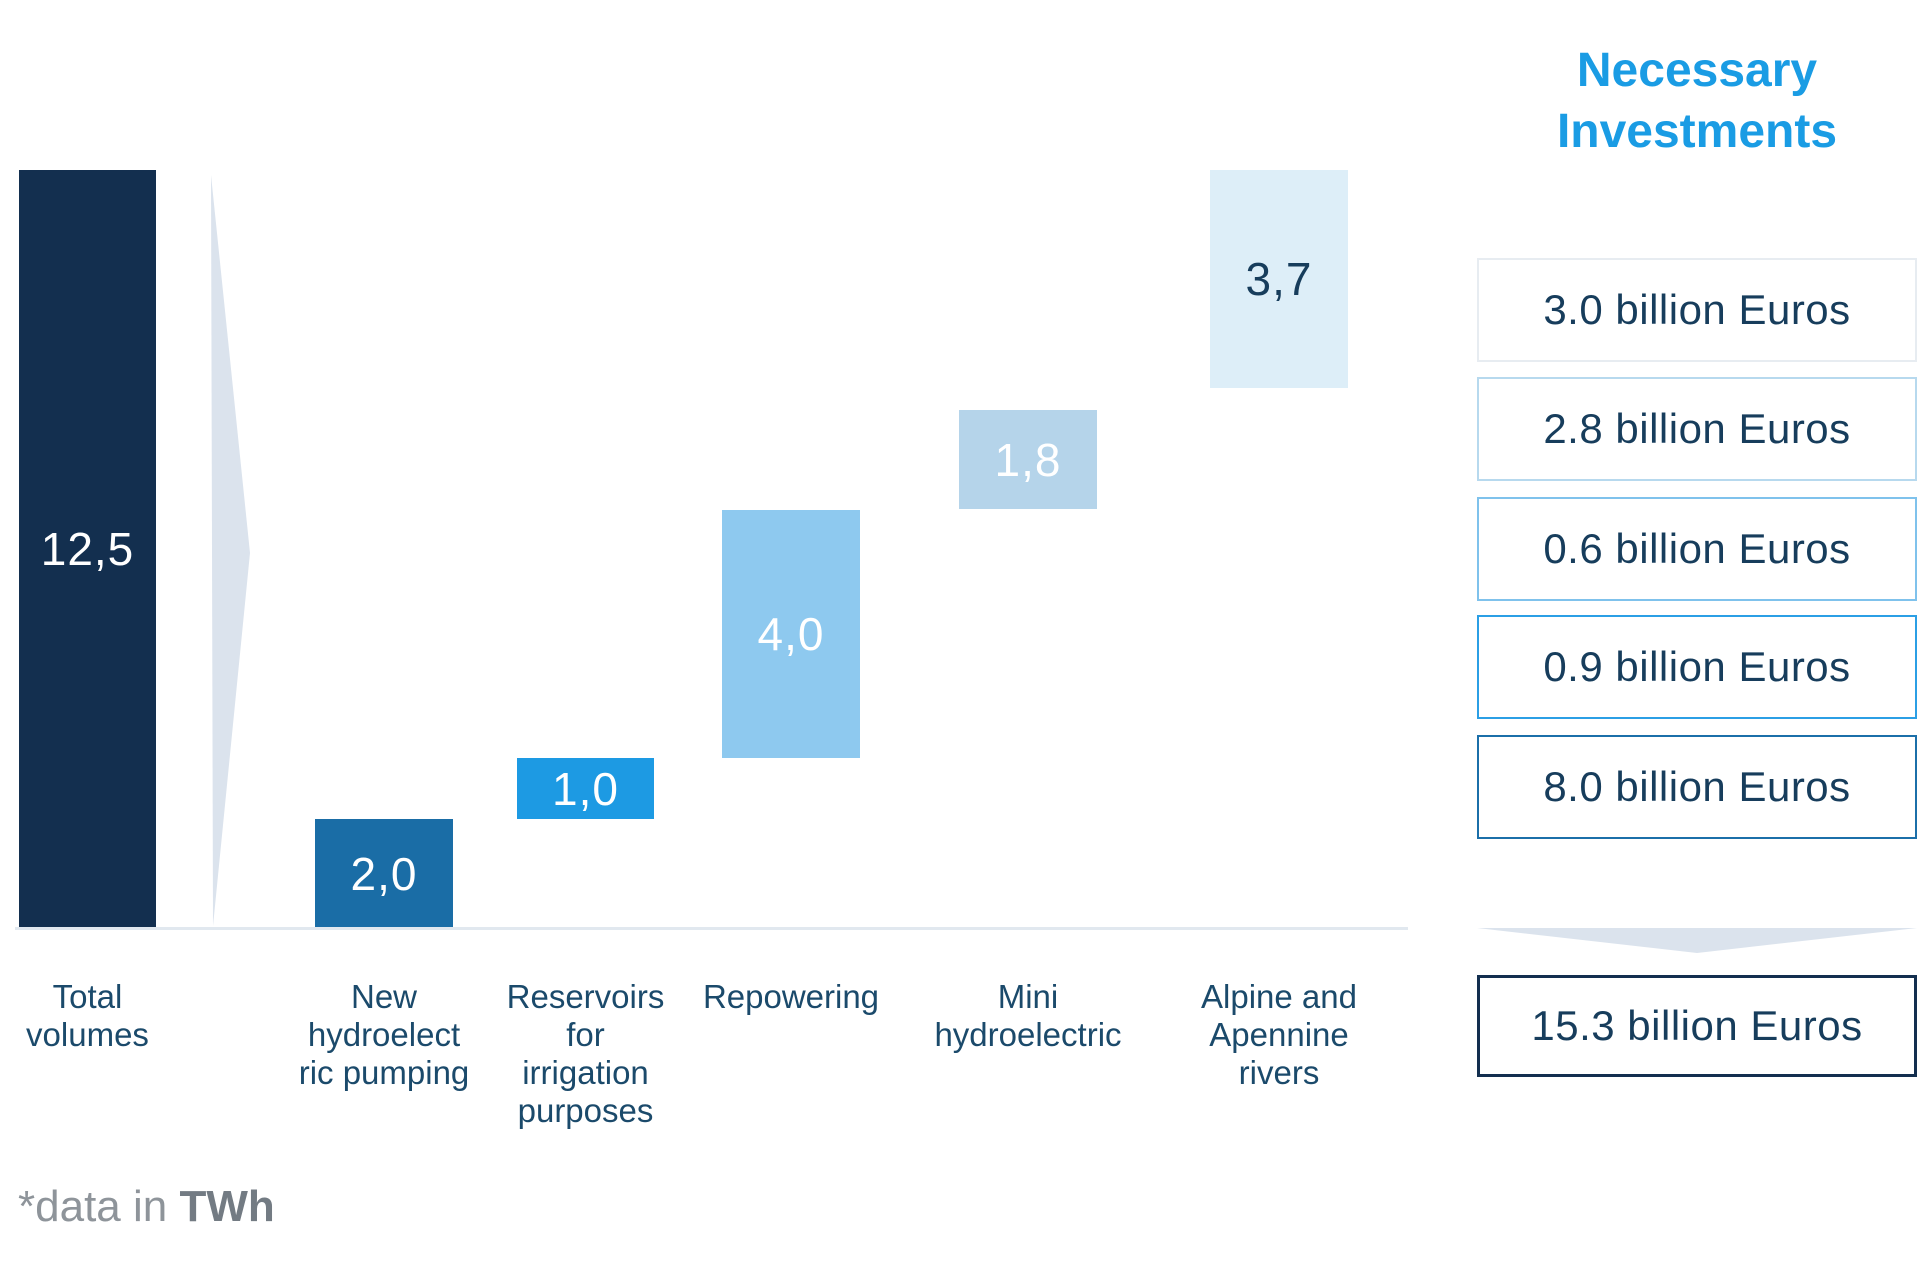 Image resolution: width=1920 pixels, height=1282 pixels. I want to click on category-label-line: Mini, so click(1028, 996).